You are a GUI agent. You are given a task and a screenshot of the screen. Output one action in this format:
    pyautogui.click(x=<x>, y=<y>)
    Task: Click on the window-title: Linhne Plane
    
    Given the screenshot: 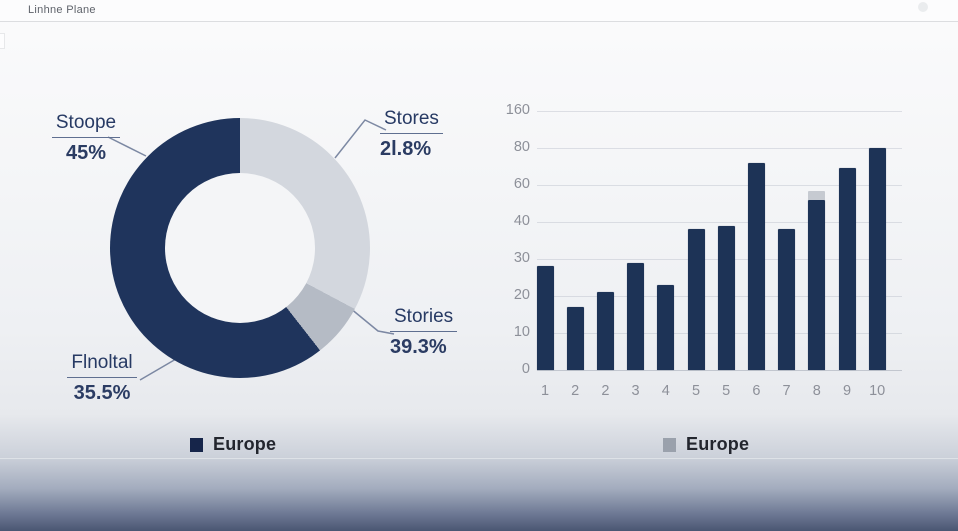 What is the action you would take?
    pyautogui.click(x=62, y=10)
    